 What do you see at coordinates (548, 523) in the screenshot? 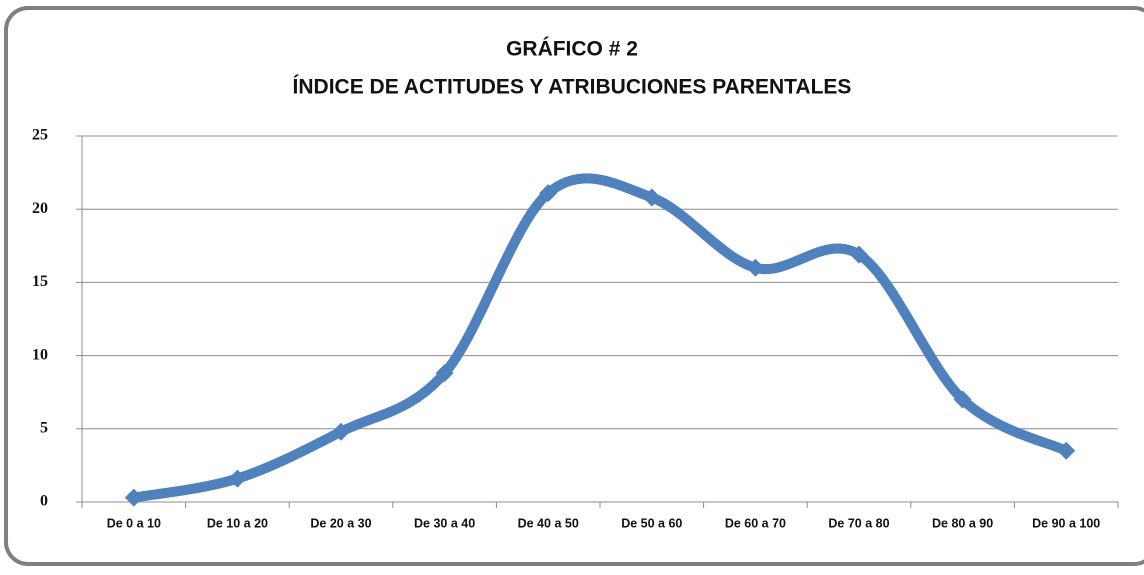
I see `x-tick-label: De 40 a 50` at bounding box center [548, 523].